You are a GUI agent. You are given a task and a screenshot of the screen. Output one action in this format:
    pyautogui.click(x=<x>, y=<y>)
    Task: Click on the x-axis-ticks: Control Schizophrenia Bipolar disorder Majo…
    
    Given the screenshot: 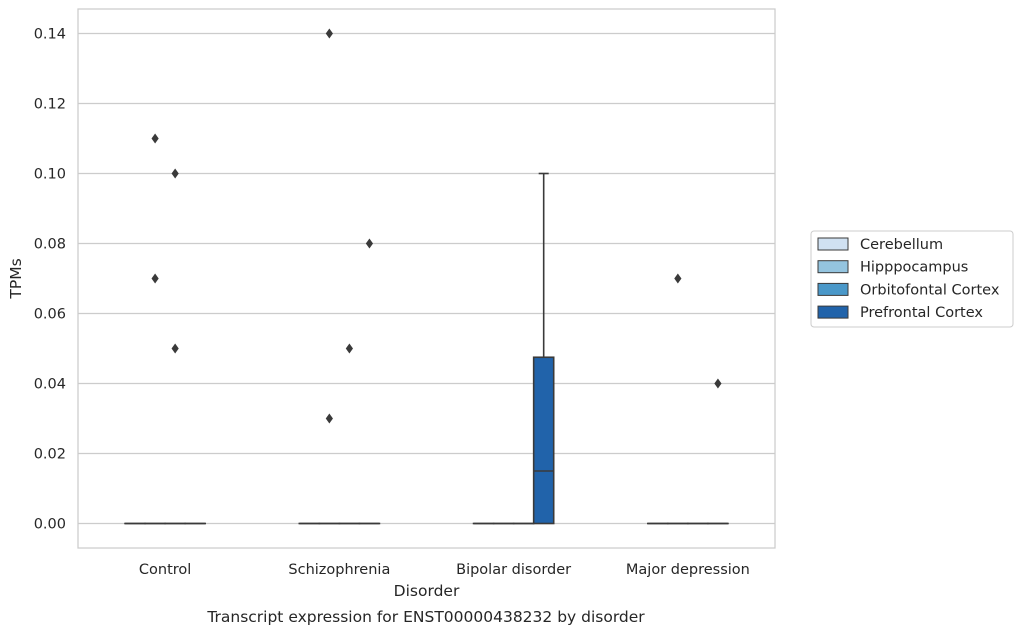 What is the action you would take?
    pyautogui.click(x=444, y=570)
    